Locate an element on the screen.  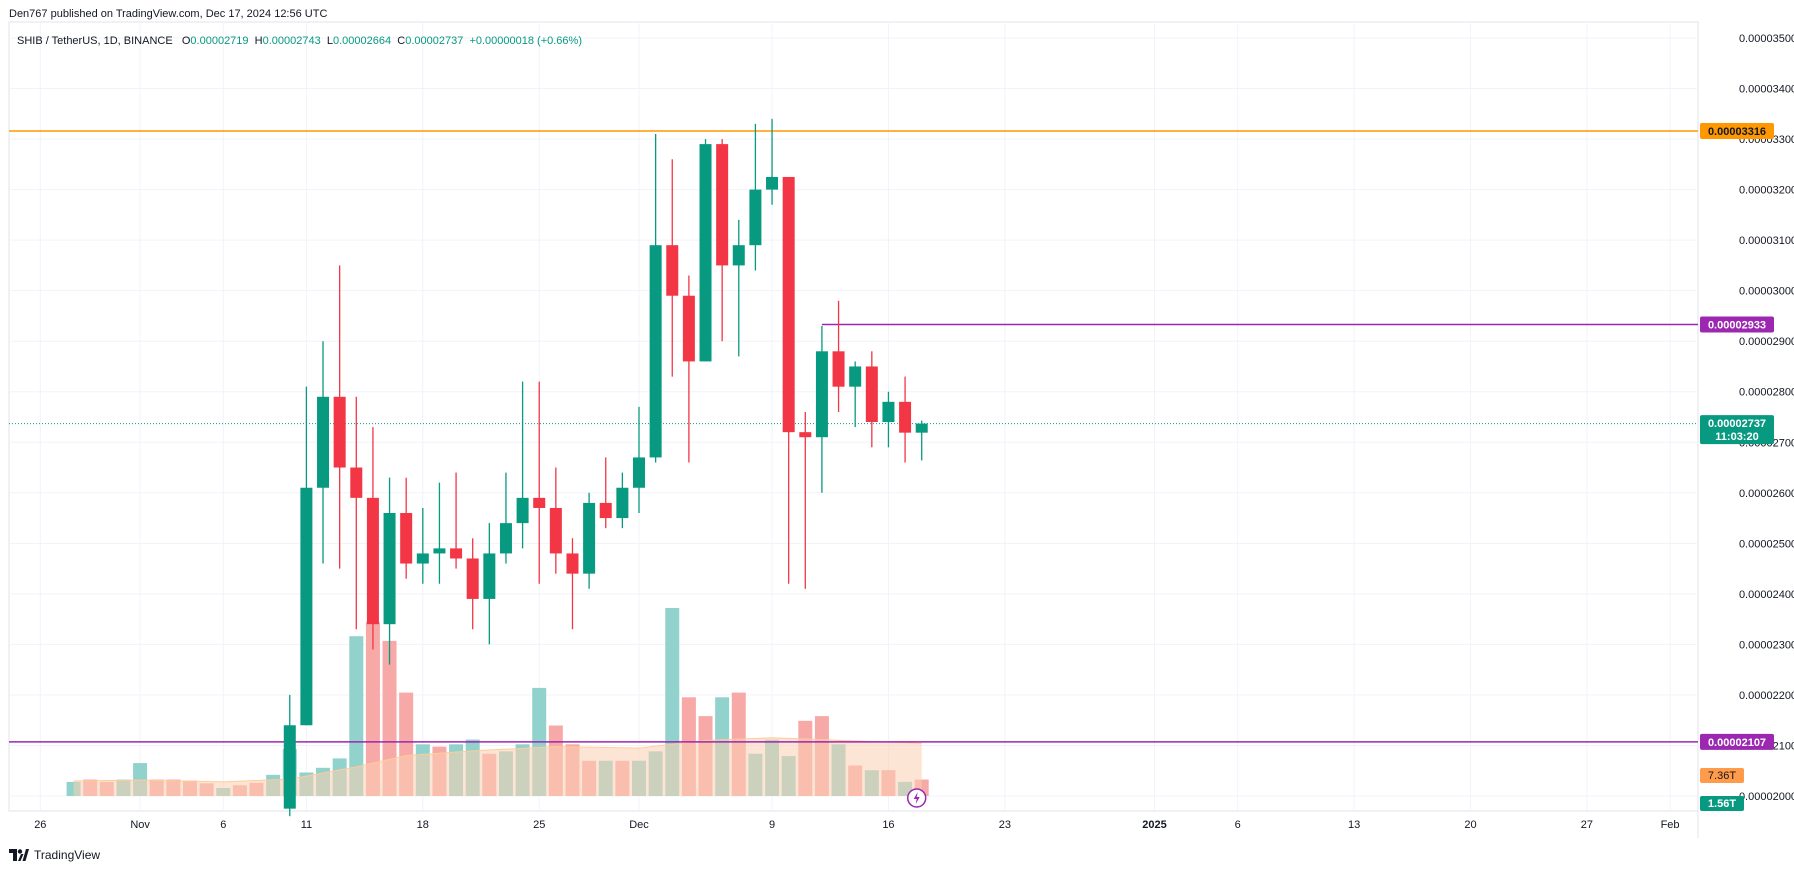
y-tick-label: 0.00002800 is located at coordinates (1766, 393).